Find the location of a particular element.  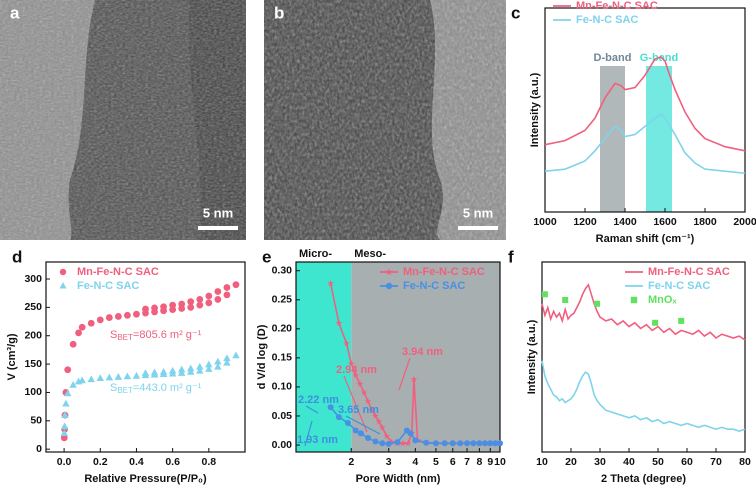

y-tick-label: 0.25 is located at coordinates (282, 300).